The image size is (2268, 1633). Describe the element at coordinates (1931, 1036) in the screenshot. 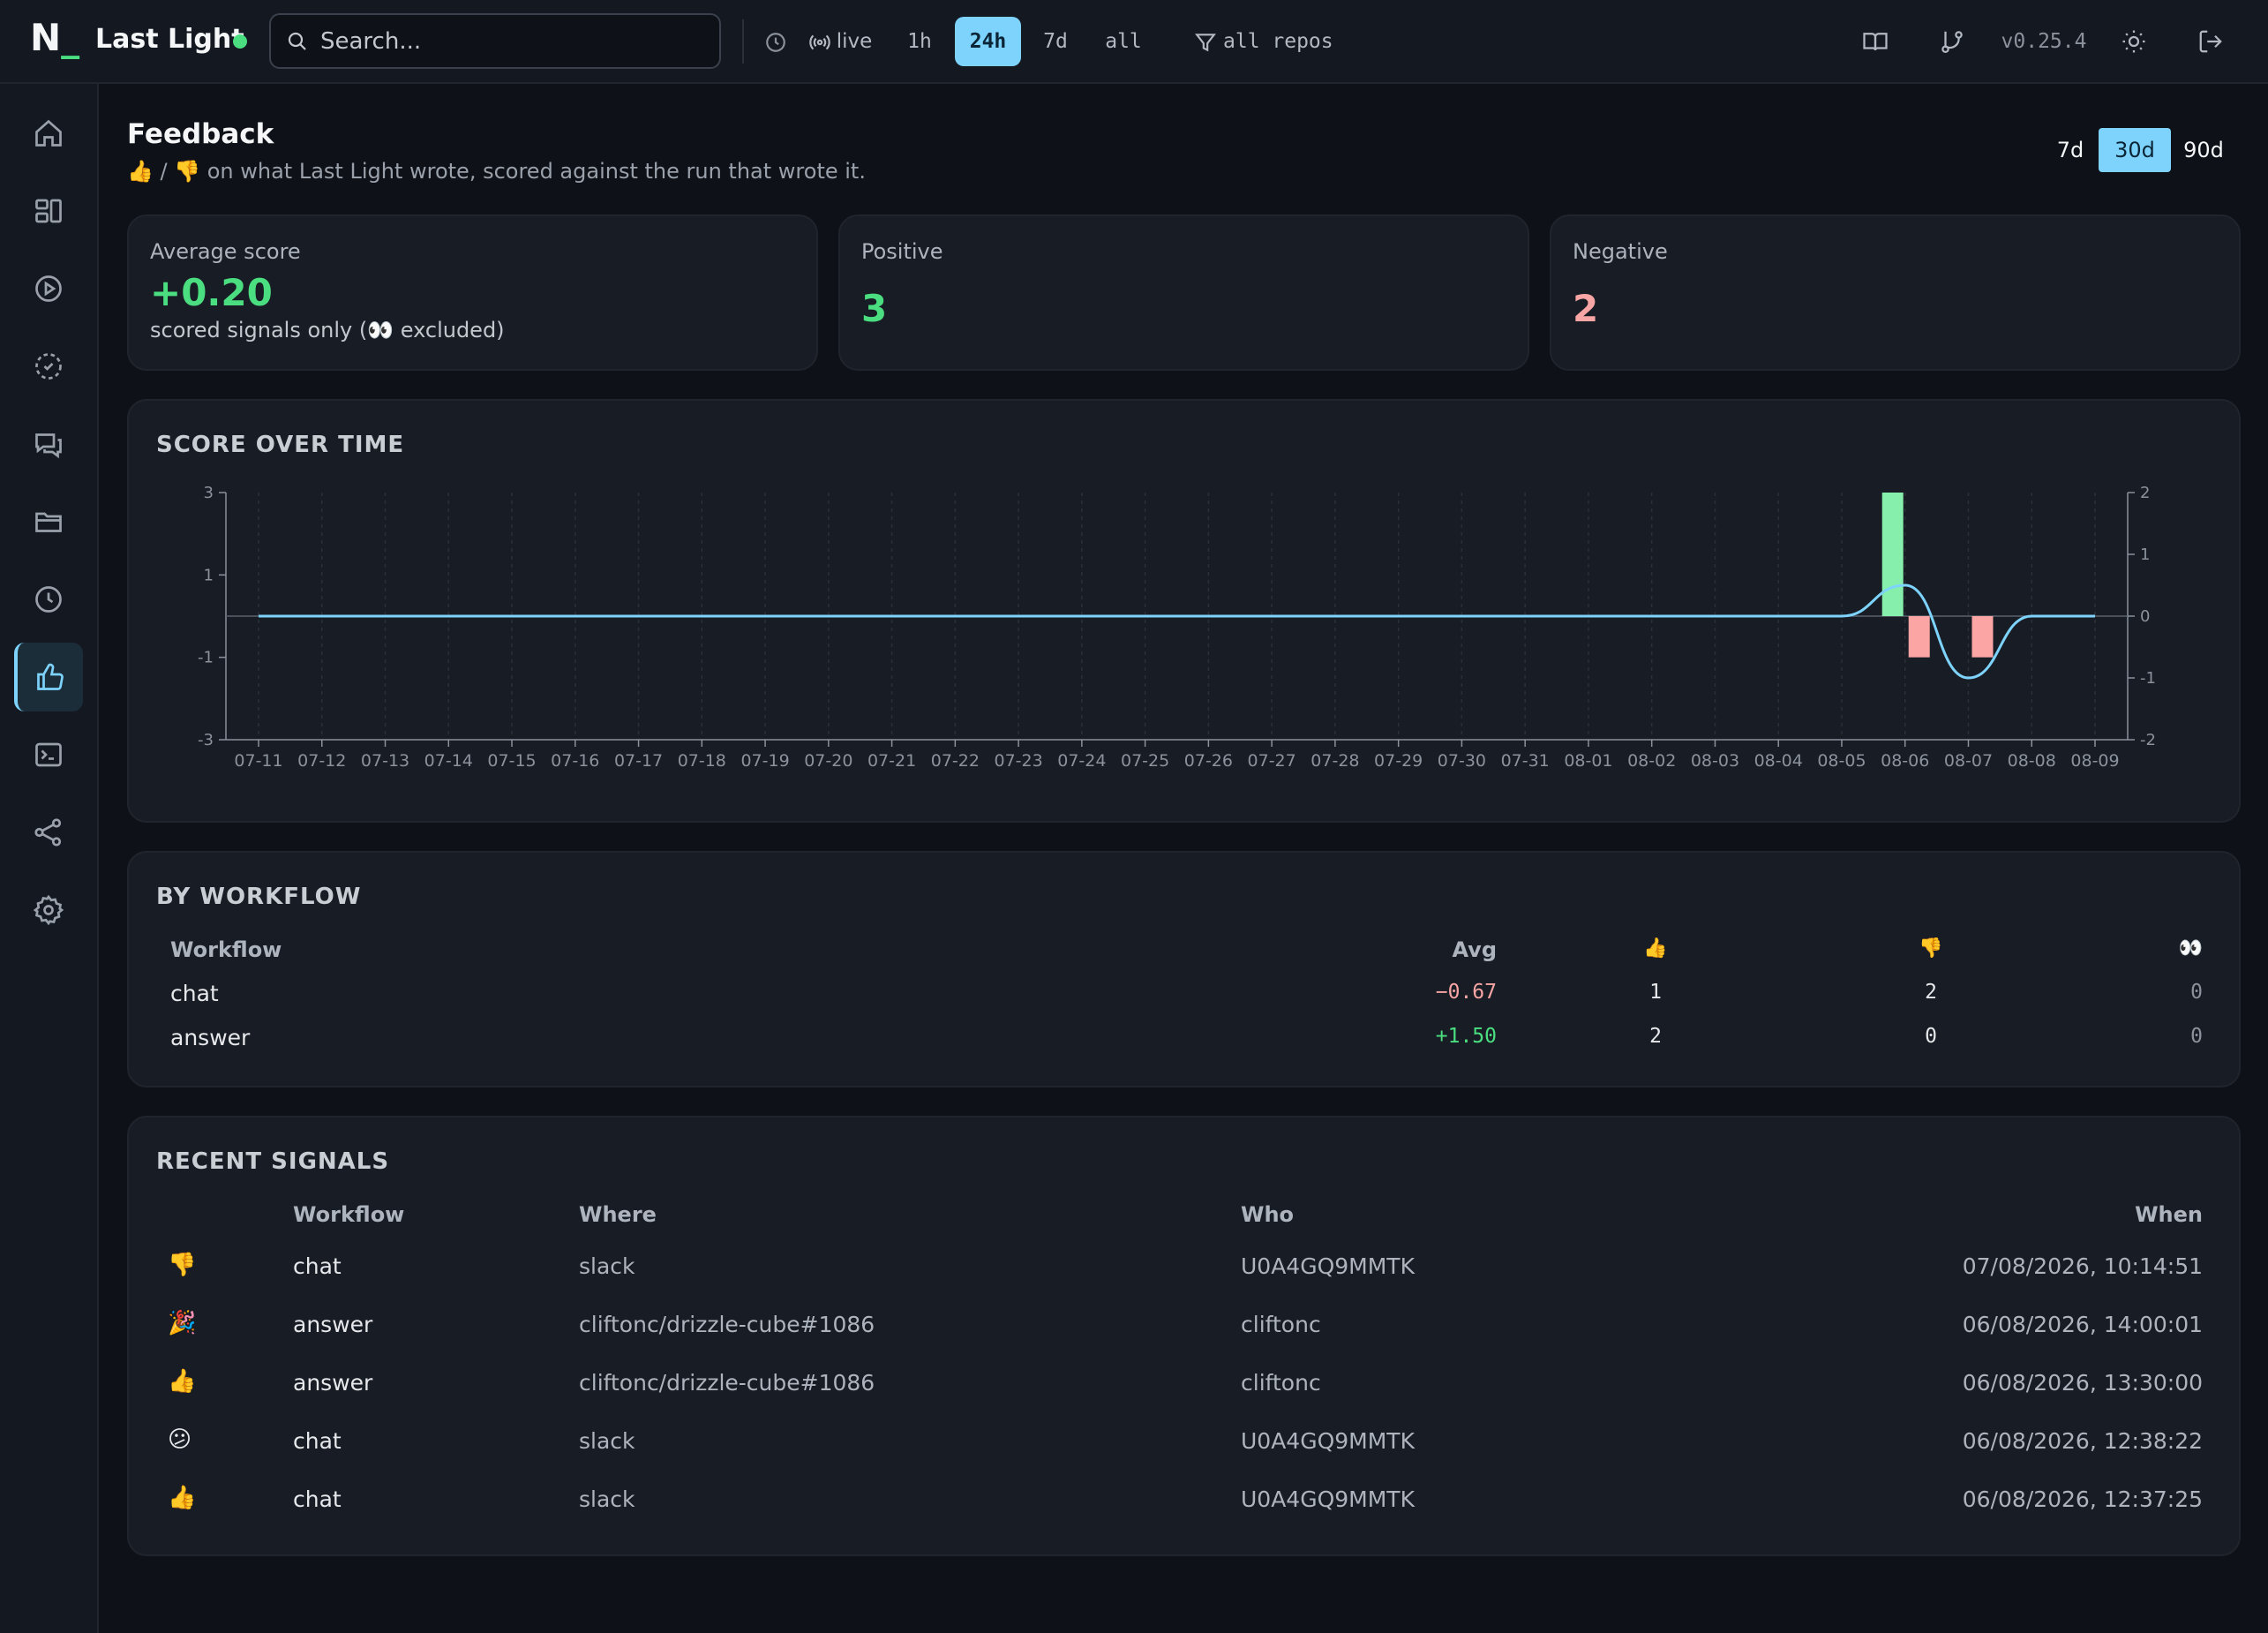

I see `workflow-down-count: 0` at that location.